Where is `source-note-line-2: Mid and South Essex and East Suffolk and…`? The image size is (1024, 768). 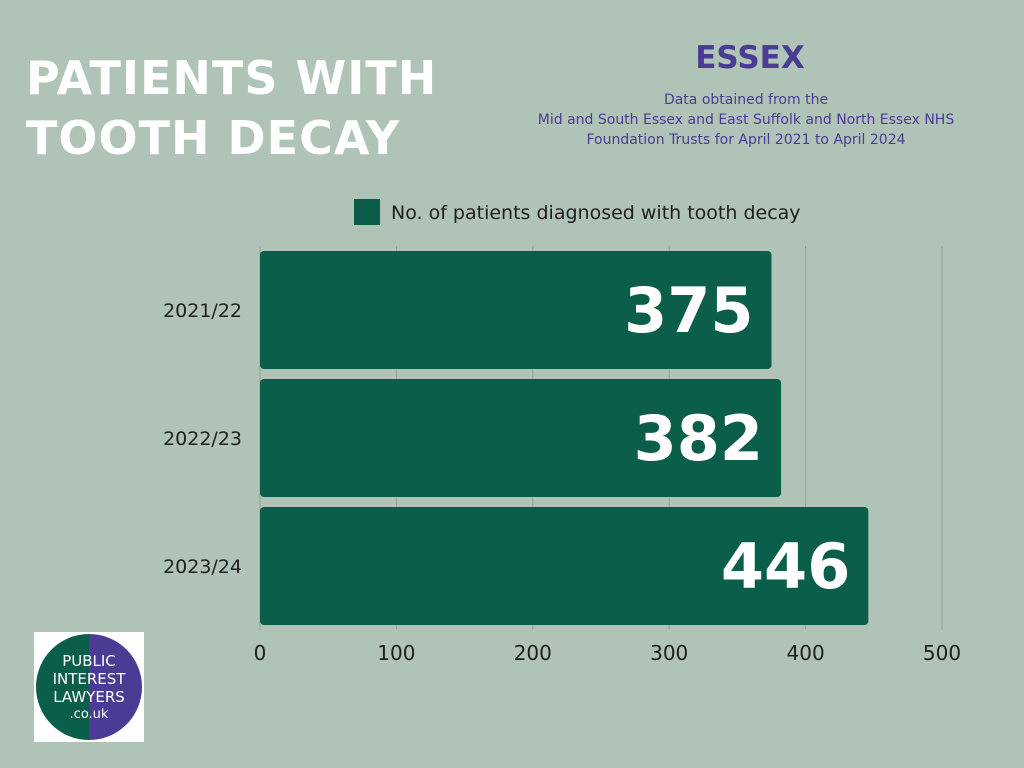 source-note-line-2: Mid and South Essex and East Suffolk and… is located at coordinates (746, 120).